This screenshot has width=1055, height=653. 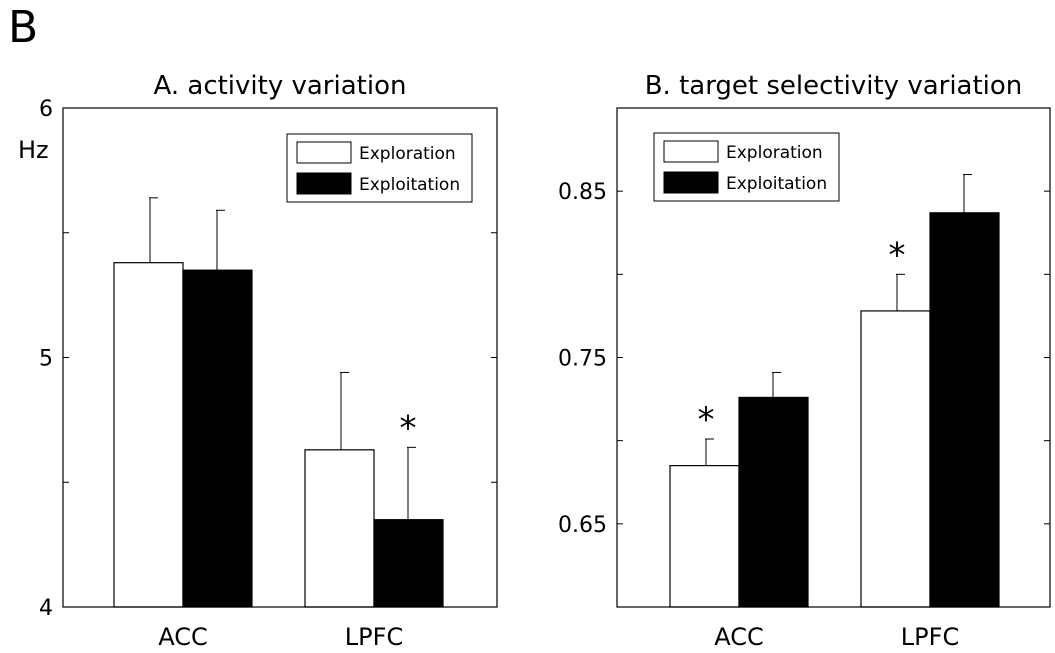 What do you see at coordinates (46, 608) in the screenshot?
I see `y-tick-label: 4` at bounding box center [46, 608].